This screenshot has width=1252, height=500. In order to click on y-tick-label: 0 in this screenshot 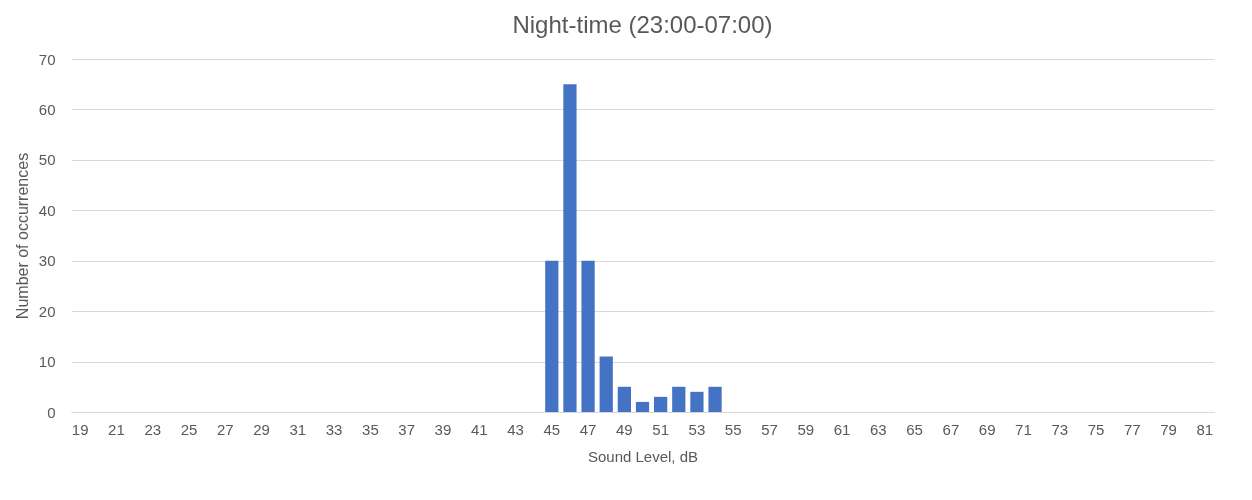, I will do `click(51, 412)`.